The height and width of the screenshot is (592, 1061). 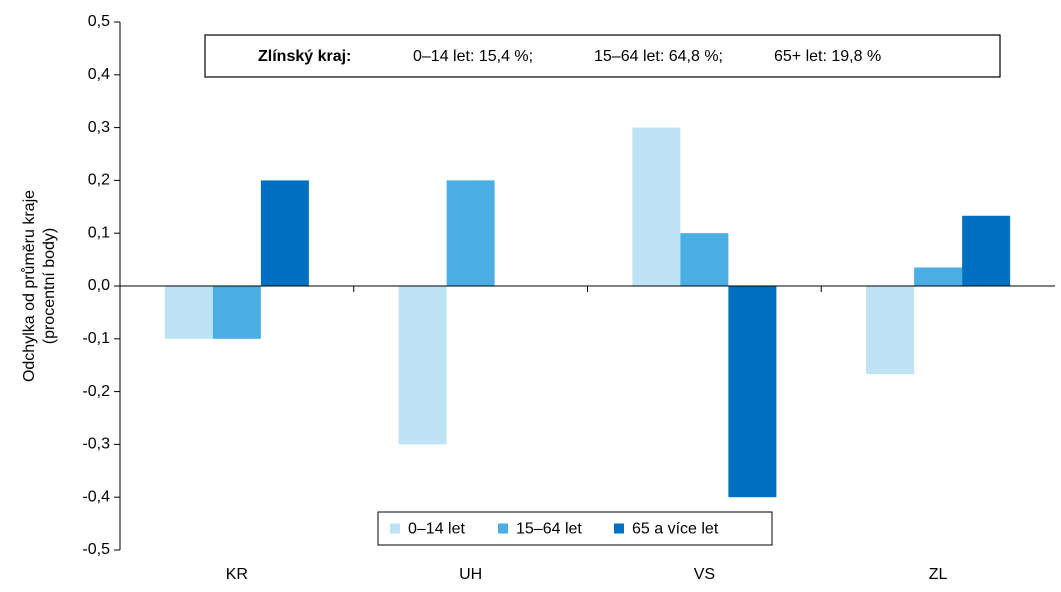 What do you see at coordinates (99, 180) in the screenshot?
I see `y-tick-label: 0,2` at bounding box center [99, 180].